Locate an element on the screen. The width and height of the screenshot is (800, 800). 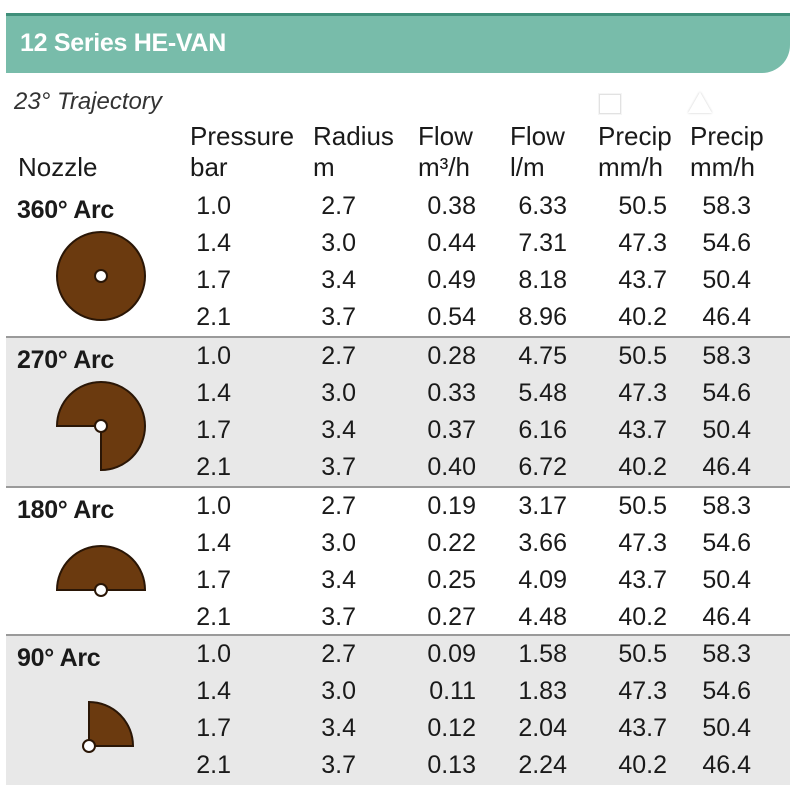
table-cell: 4.09 is located at coordinates (542, 580).